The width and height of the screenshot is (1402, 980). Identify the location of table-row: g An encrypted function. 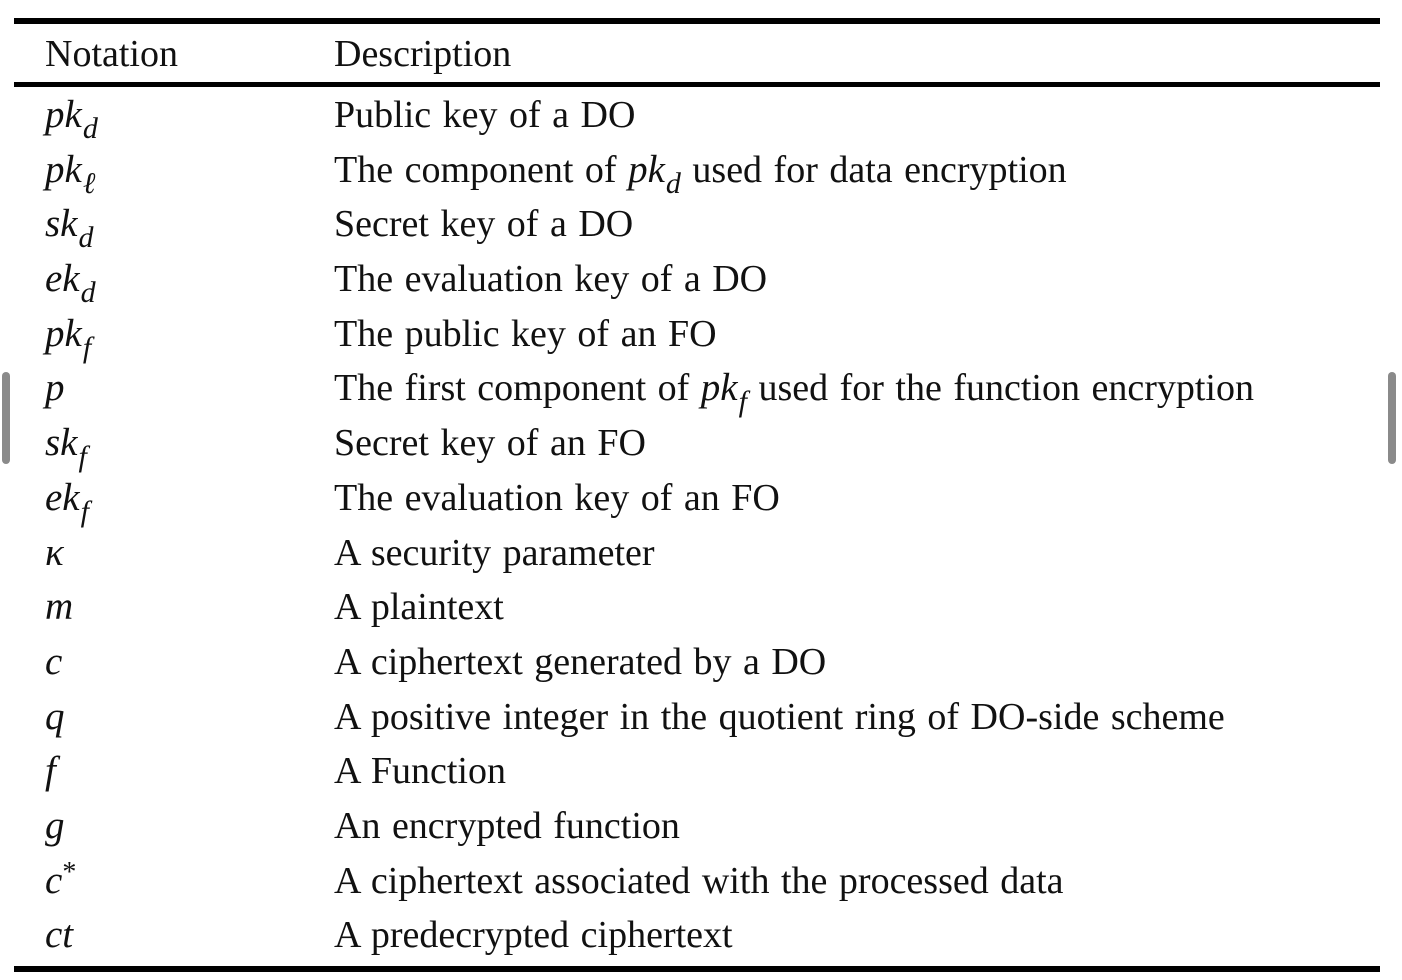
(701, 827).